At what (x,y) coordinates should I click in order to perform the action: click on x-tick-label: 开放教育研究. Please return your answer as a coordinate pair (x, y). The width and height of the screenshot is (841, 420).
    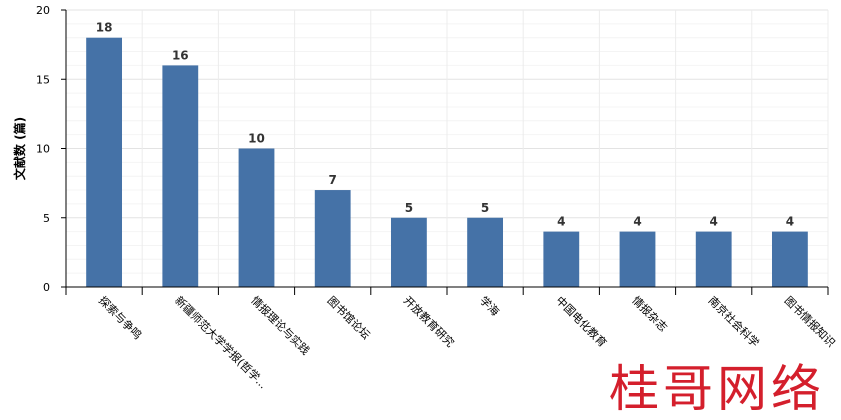
    Looking at the image, I should click on (429, 321).